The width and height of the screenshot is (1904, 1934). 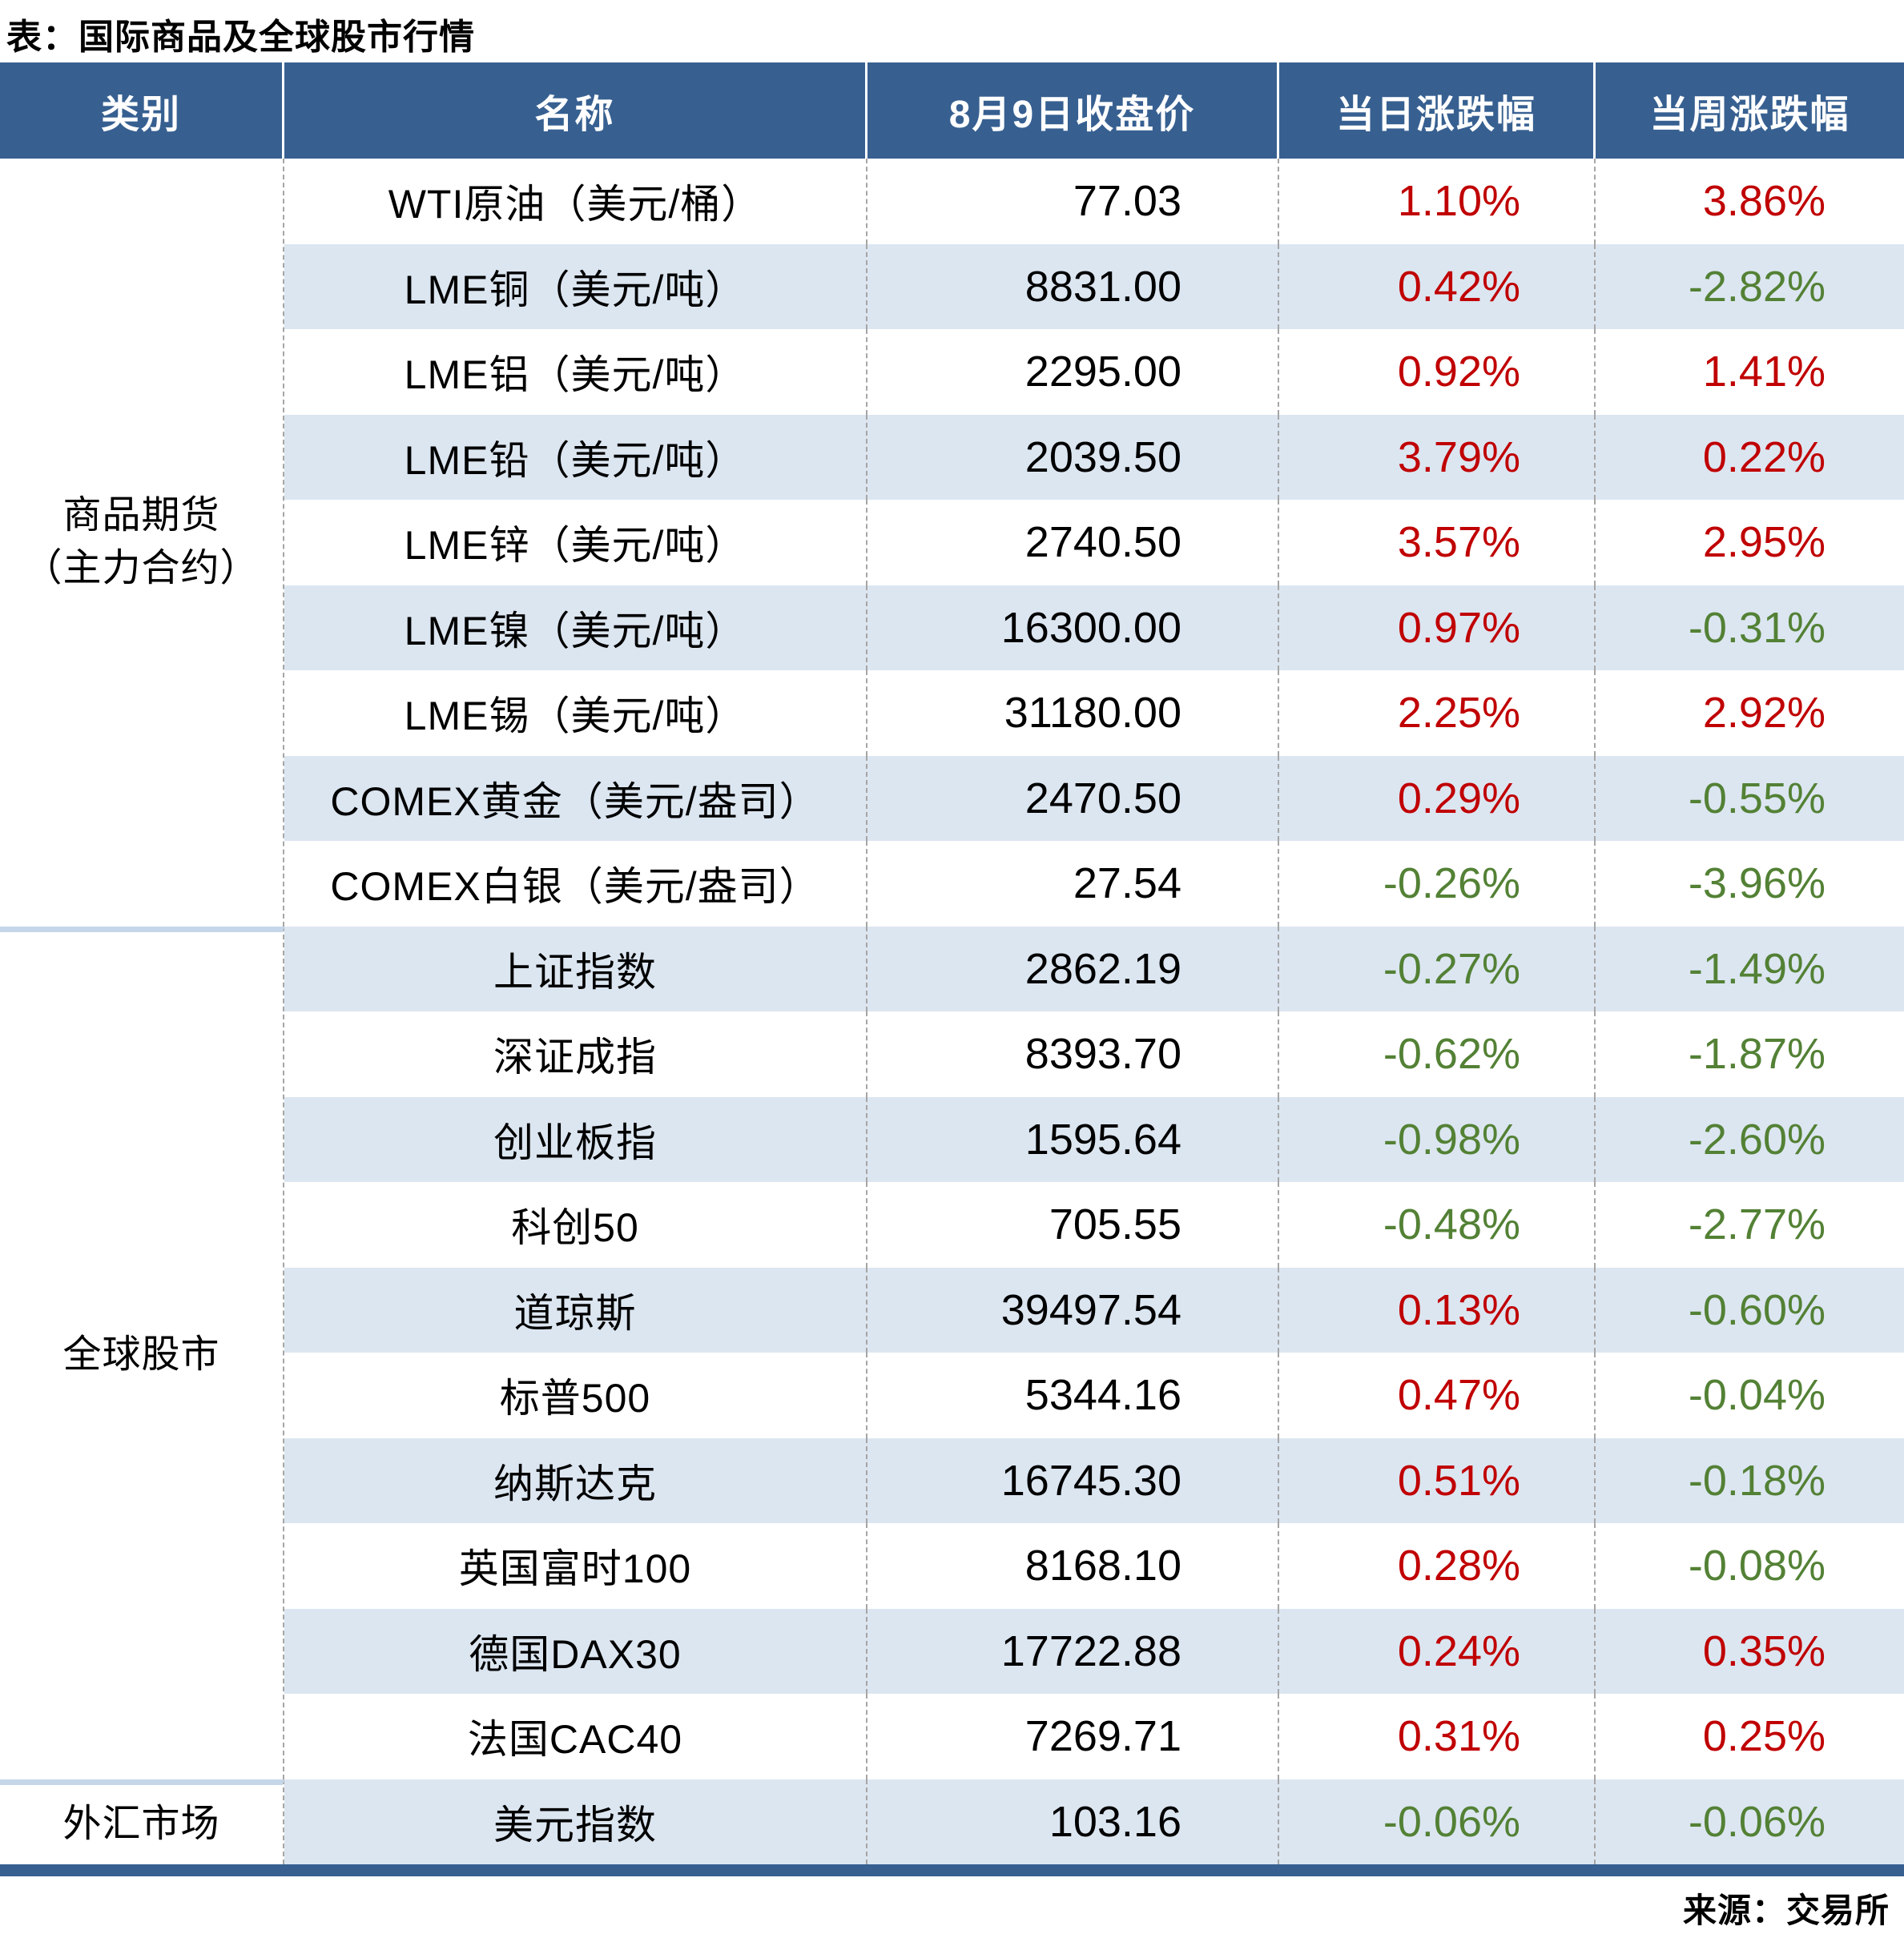 I want to click on day-change-cell: -0.26%, so click(x=1437, y=884).